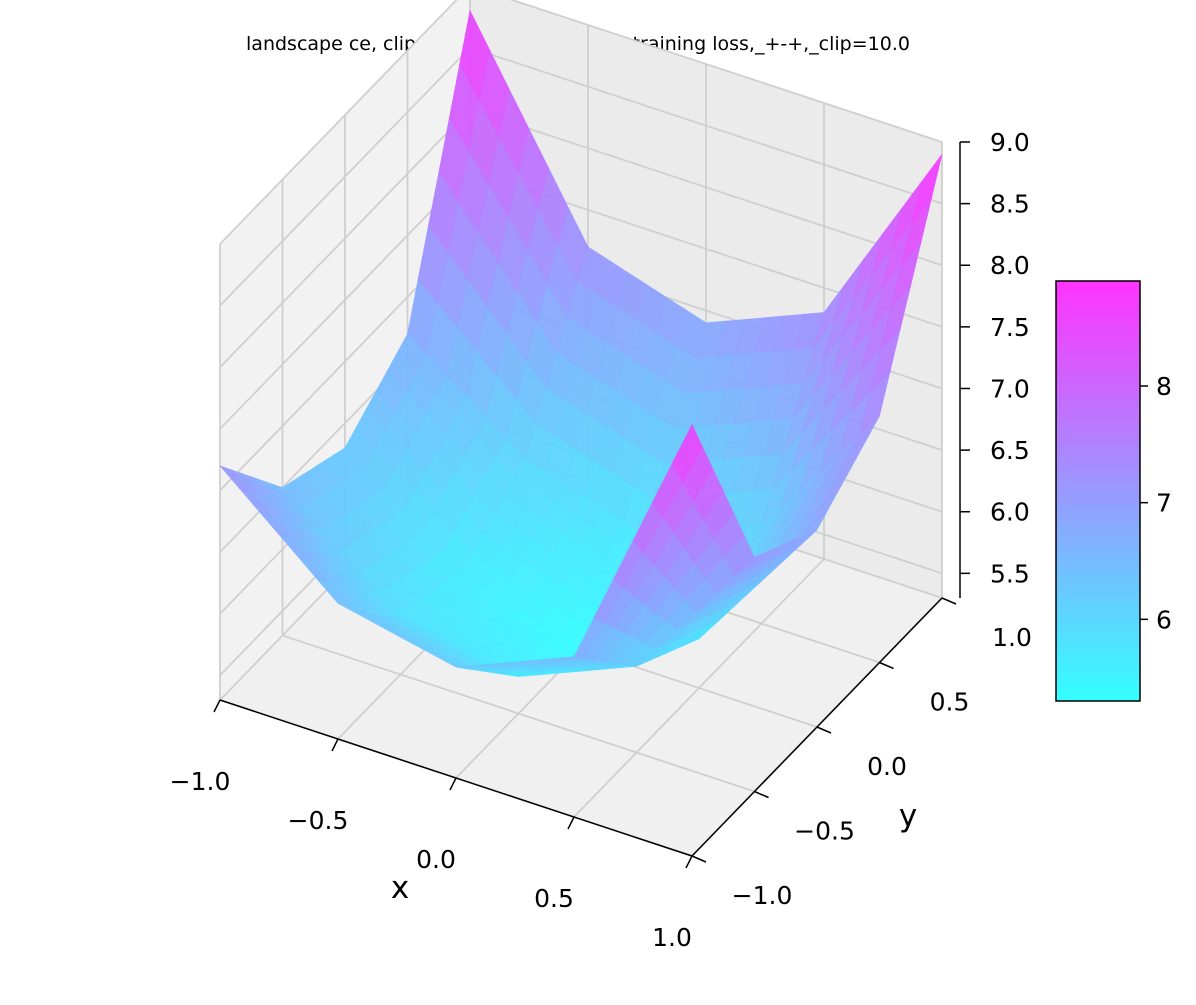 The height and width of the screenshot is (1005, 1196). Describe the element at coordinates (318, 820) in the screenshot. I see `x-tick-label: −0.5` at that location.